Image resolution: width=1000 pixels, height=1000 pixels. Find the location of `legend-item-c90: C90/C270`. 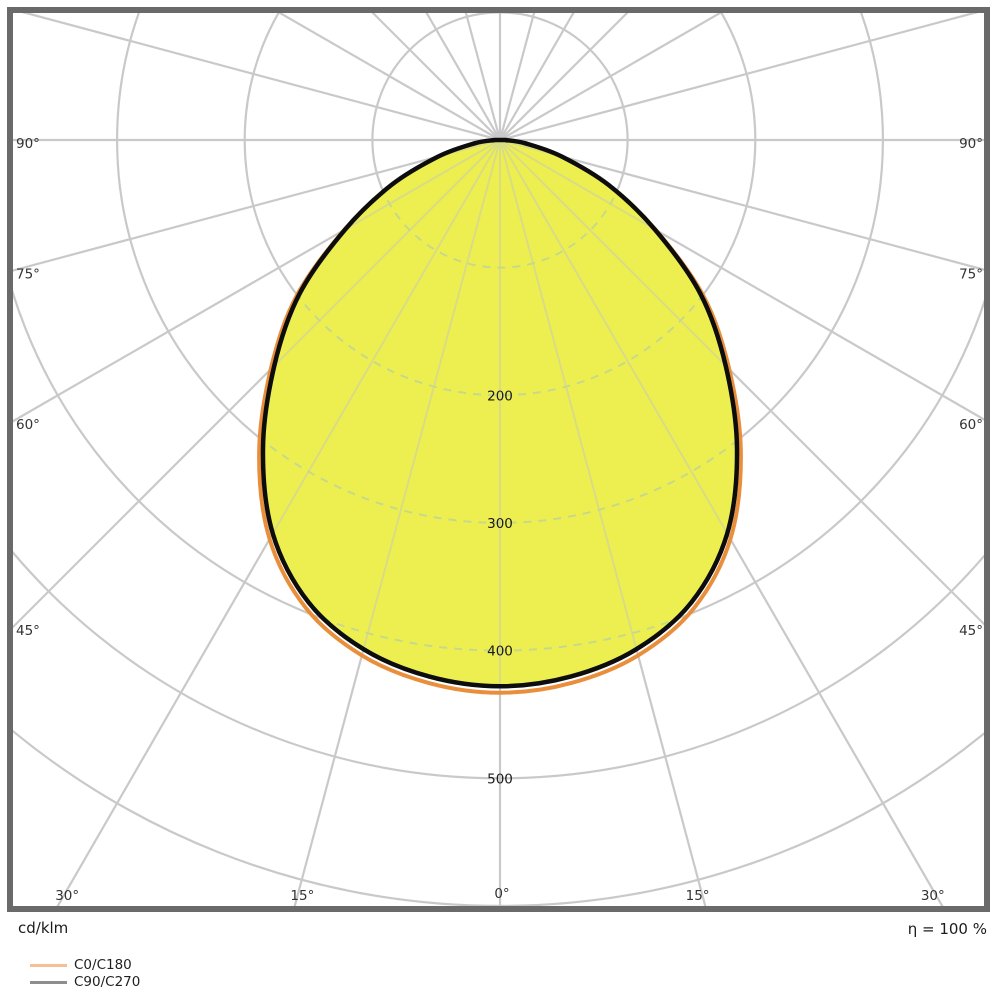

legend-item-c90: C90/C270 is located at coordinates (85, 982).